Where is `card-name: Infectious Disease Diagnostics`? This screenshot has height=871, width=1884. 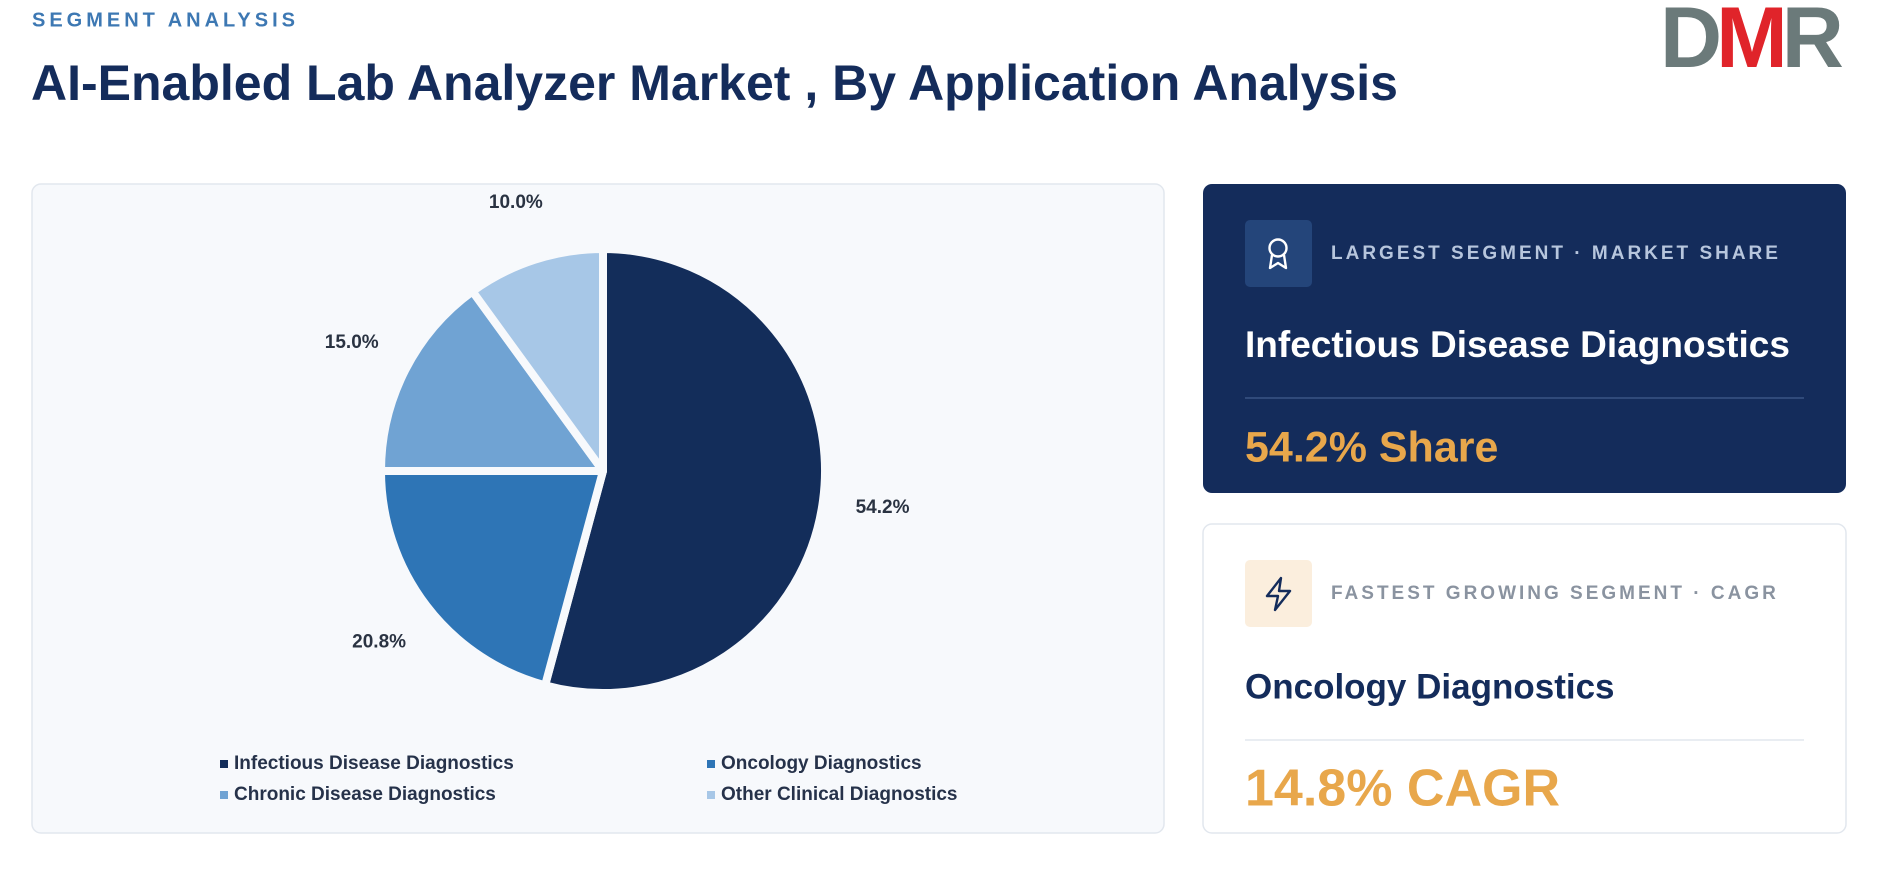
card-name: Infectious Disease Diagnostics is located at coordinates (1517, 344).